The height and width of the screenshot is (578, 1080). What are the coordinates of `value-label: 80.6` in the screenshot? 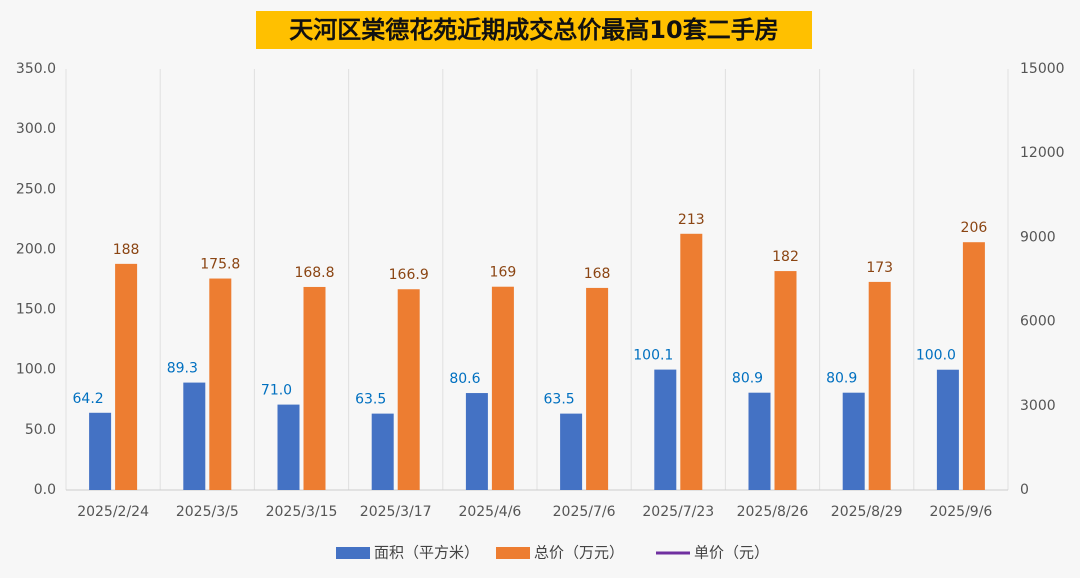 It's located at (464, 379).